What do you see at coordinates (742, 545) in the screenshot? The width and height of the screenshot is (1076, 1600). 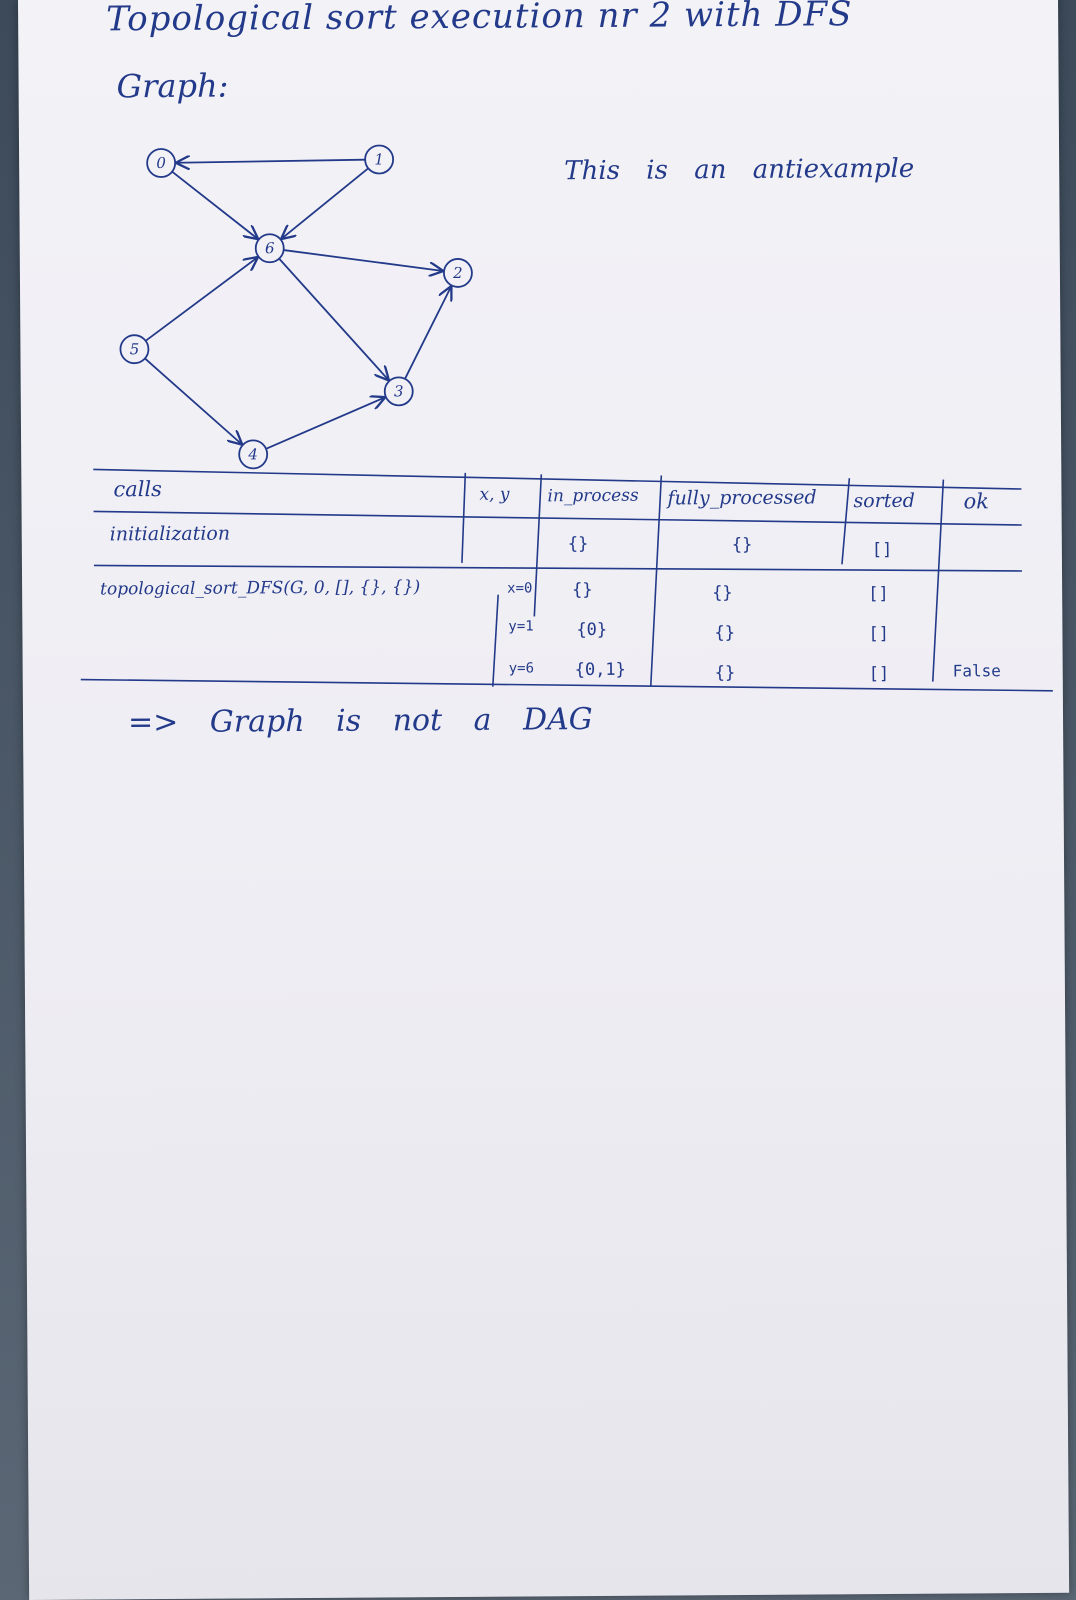 I see `row-init-fully-processed: {}` at bounding box center [742, 545].